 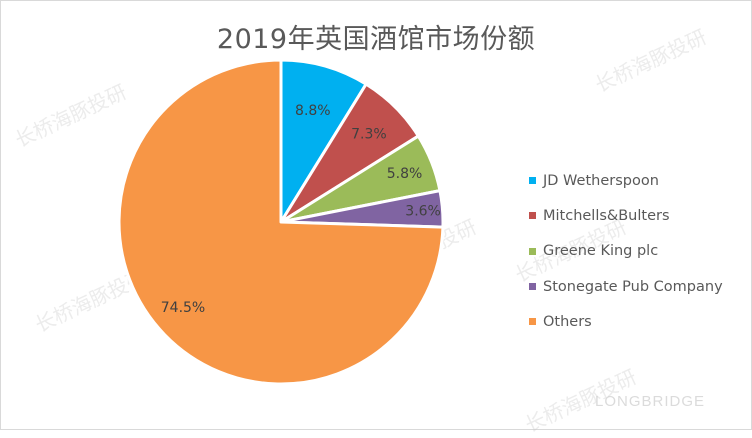 I want to click on legend-item-greene-king: Greene King plc, so click(x=626, y=251).